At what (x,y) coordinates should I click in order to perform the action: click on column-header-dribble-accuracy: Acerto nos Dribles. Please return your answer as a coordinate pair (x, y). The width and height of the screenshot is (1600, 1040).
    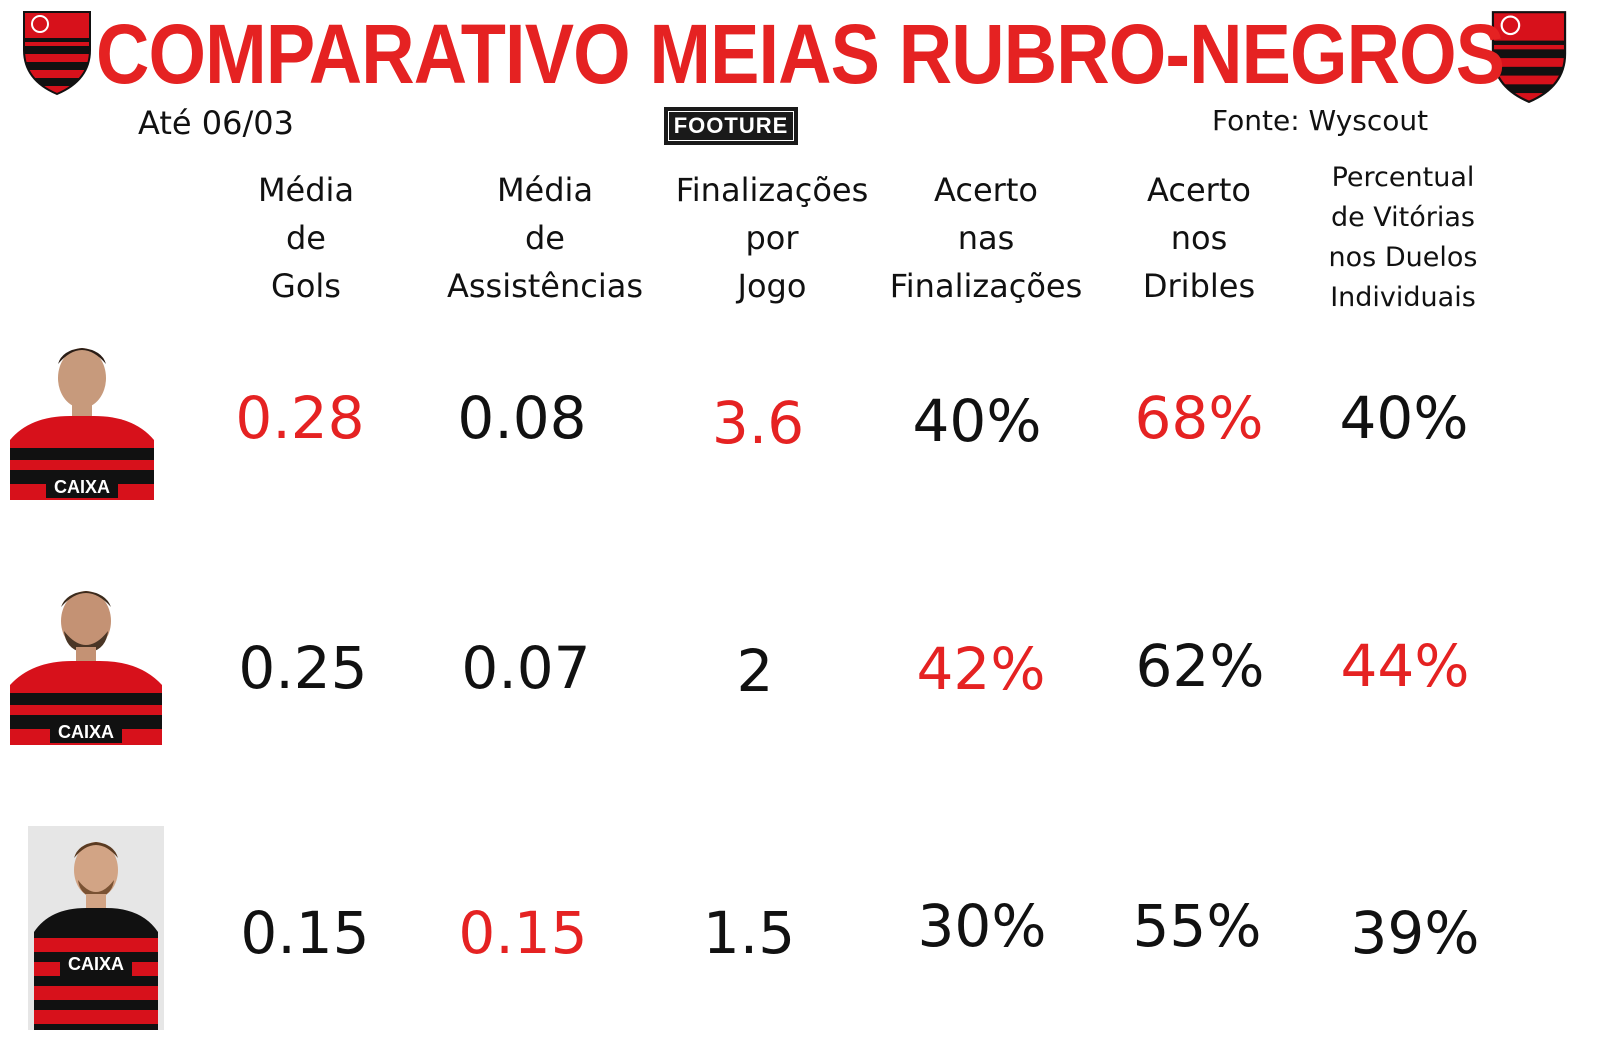
    Looking at the image, I should click on (1199, 238).